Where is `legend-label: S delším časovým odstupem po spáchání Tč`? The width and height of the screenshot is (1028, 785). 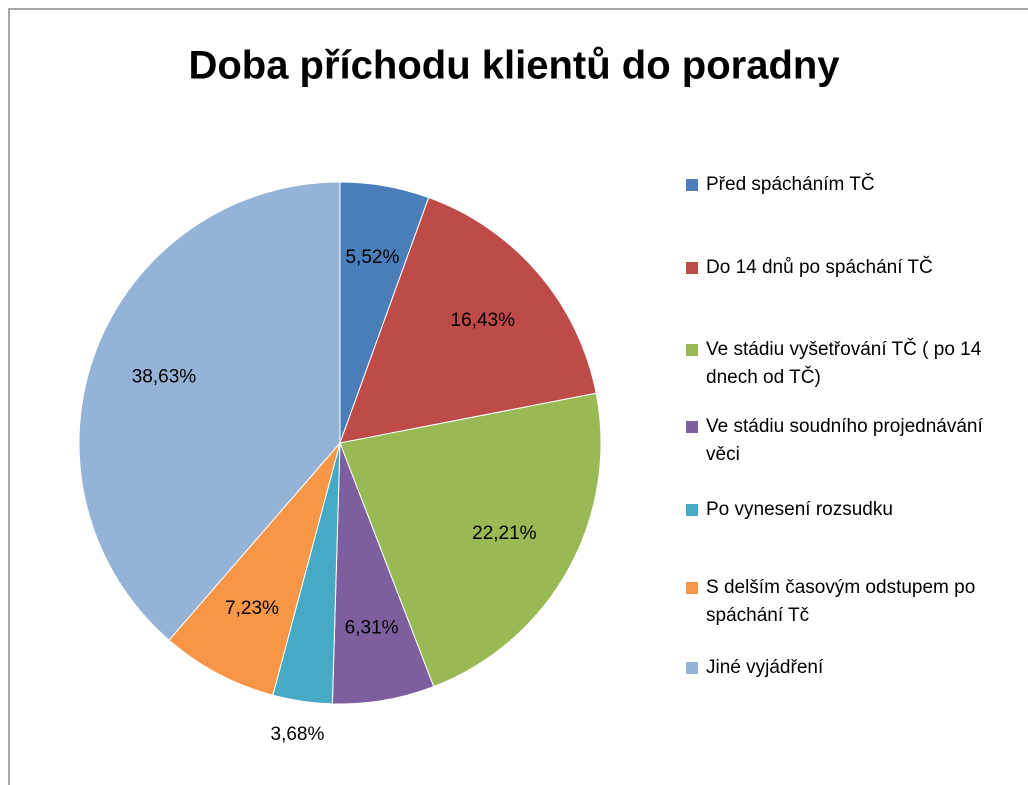 legend-label: S delším časovým odstupem po spáchání Tč is located at coordinates (841, 601).